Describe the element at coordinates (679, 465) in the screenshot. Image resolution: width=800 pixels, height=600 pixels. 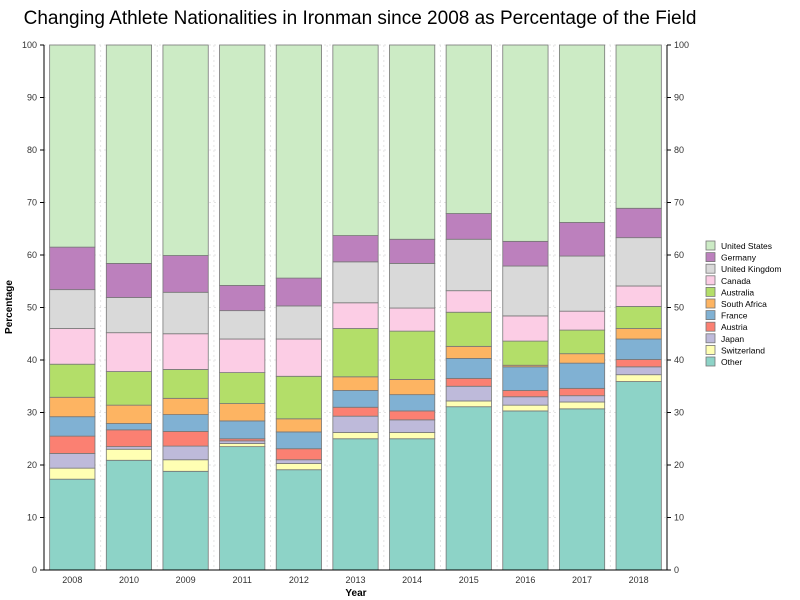
I see `y-tick-label-right: 20` at that location.